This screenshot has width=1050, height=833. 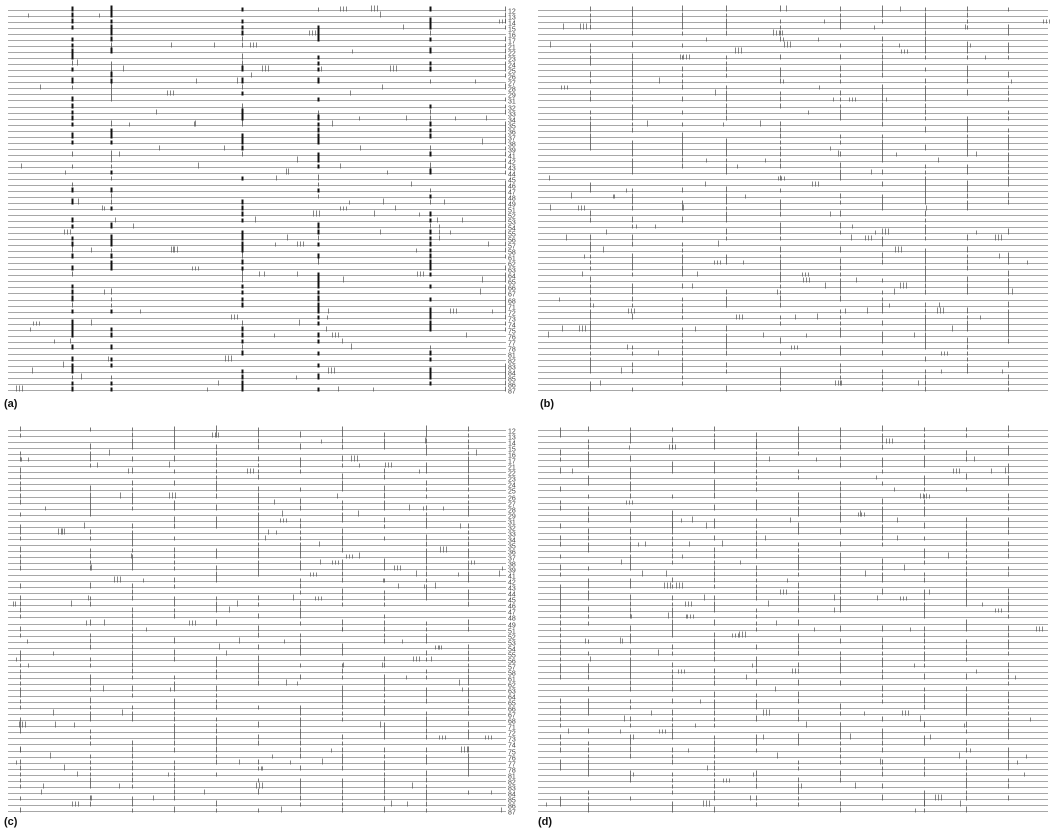 What do you see at coordinates (512, 42) in the screenshot?
I see `row-label: 17` at bounding box center [512, 42].